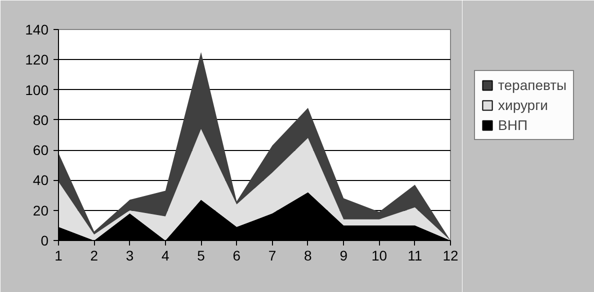 The height and width of the screenshot is (292, 594). Describe the element at coordinates (37, 90) in the screenshot. I see `y-tick-label: 100` at that location.